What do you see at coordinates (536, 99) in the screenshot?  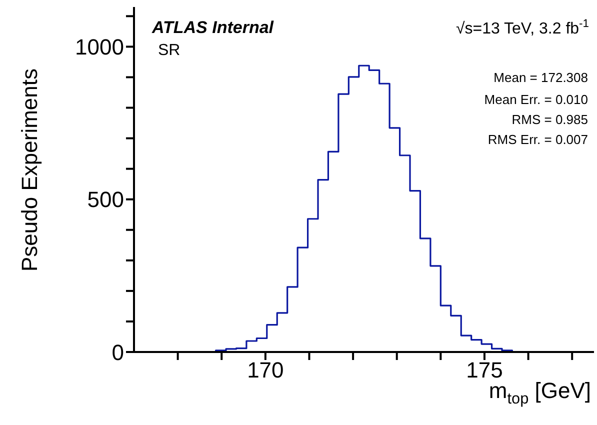 I see `annotation: Mean Err. = 0.010` at bounding box center [536, 99].